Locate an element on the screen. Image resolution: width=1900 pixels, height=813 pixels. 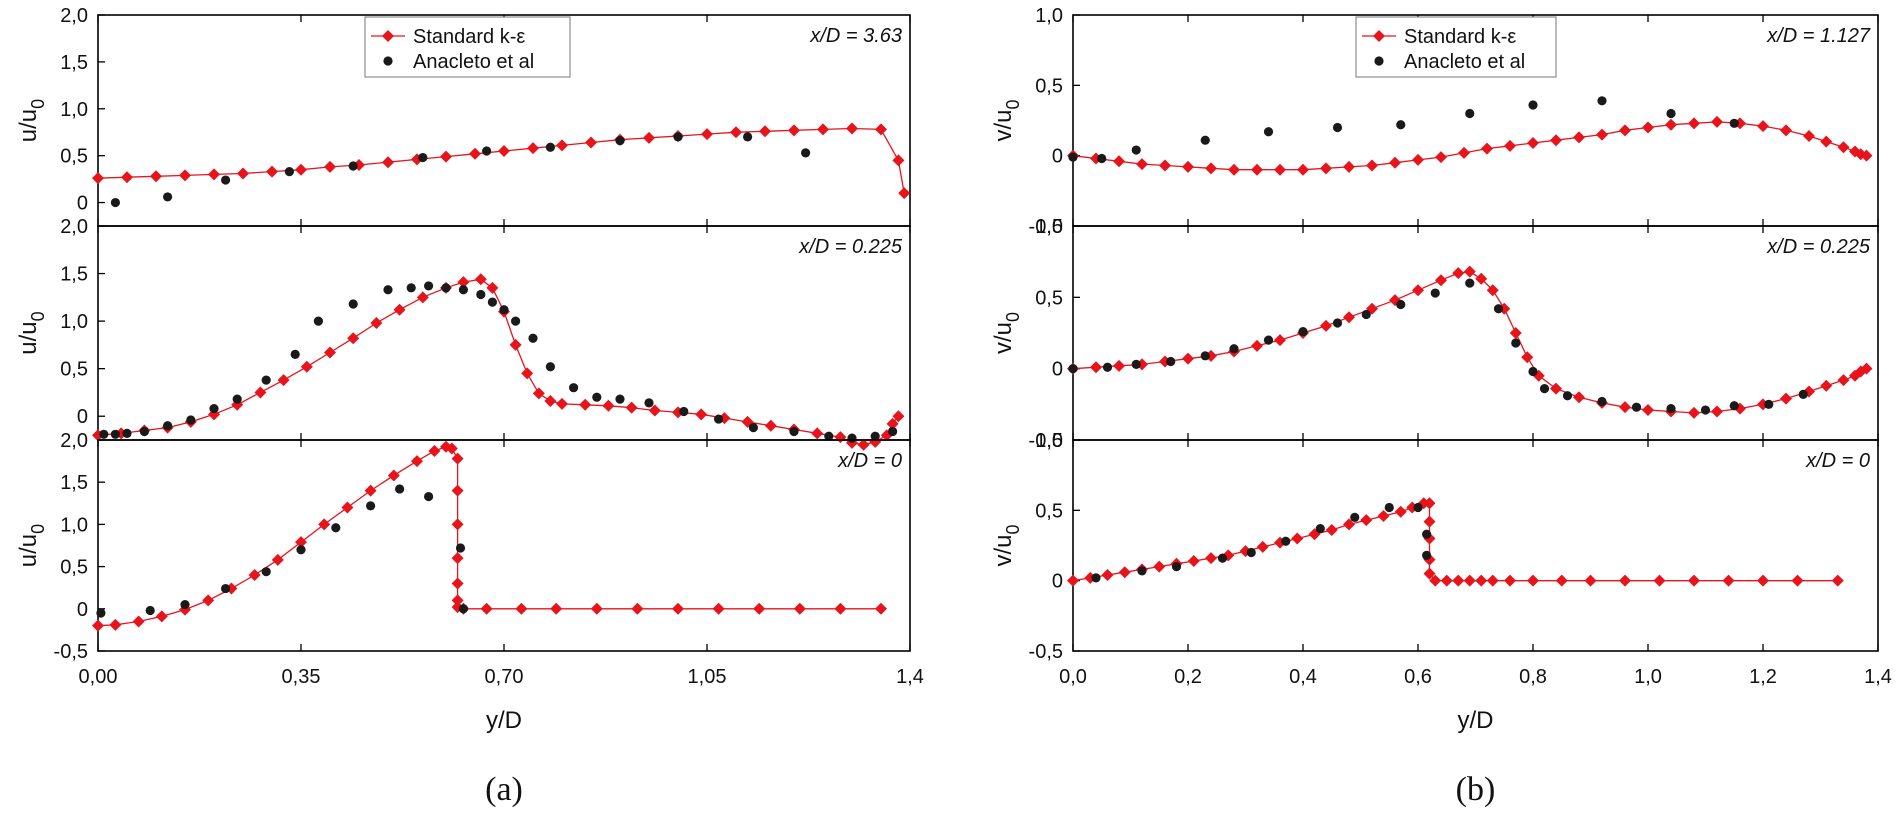
legend-box is located at coordinates (1456, 47).